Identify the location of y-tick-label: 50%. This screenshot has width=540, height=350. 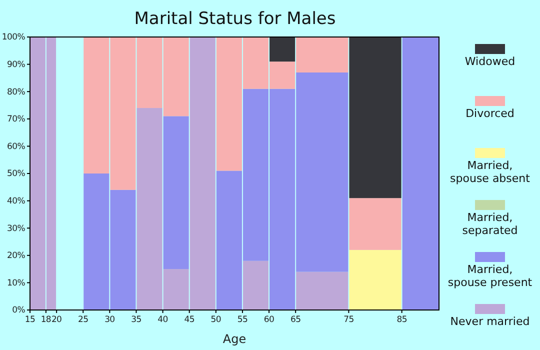
(16, 174).